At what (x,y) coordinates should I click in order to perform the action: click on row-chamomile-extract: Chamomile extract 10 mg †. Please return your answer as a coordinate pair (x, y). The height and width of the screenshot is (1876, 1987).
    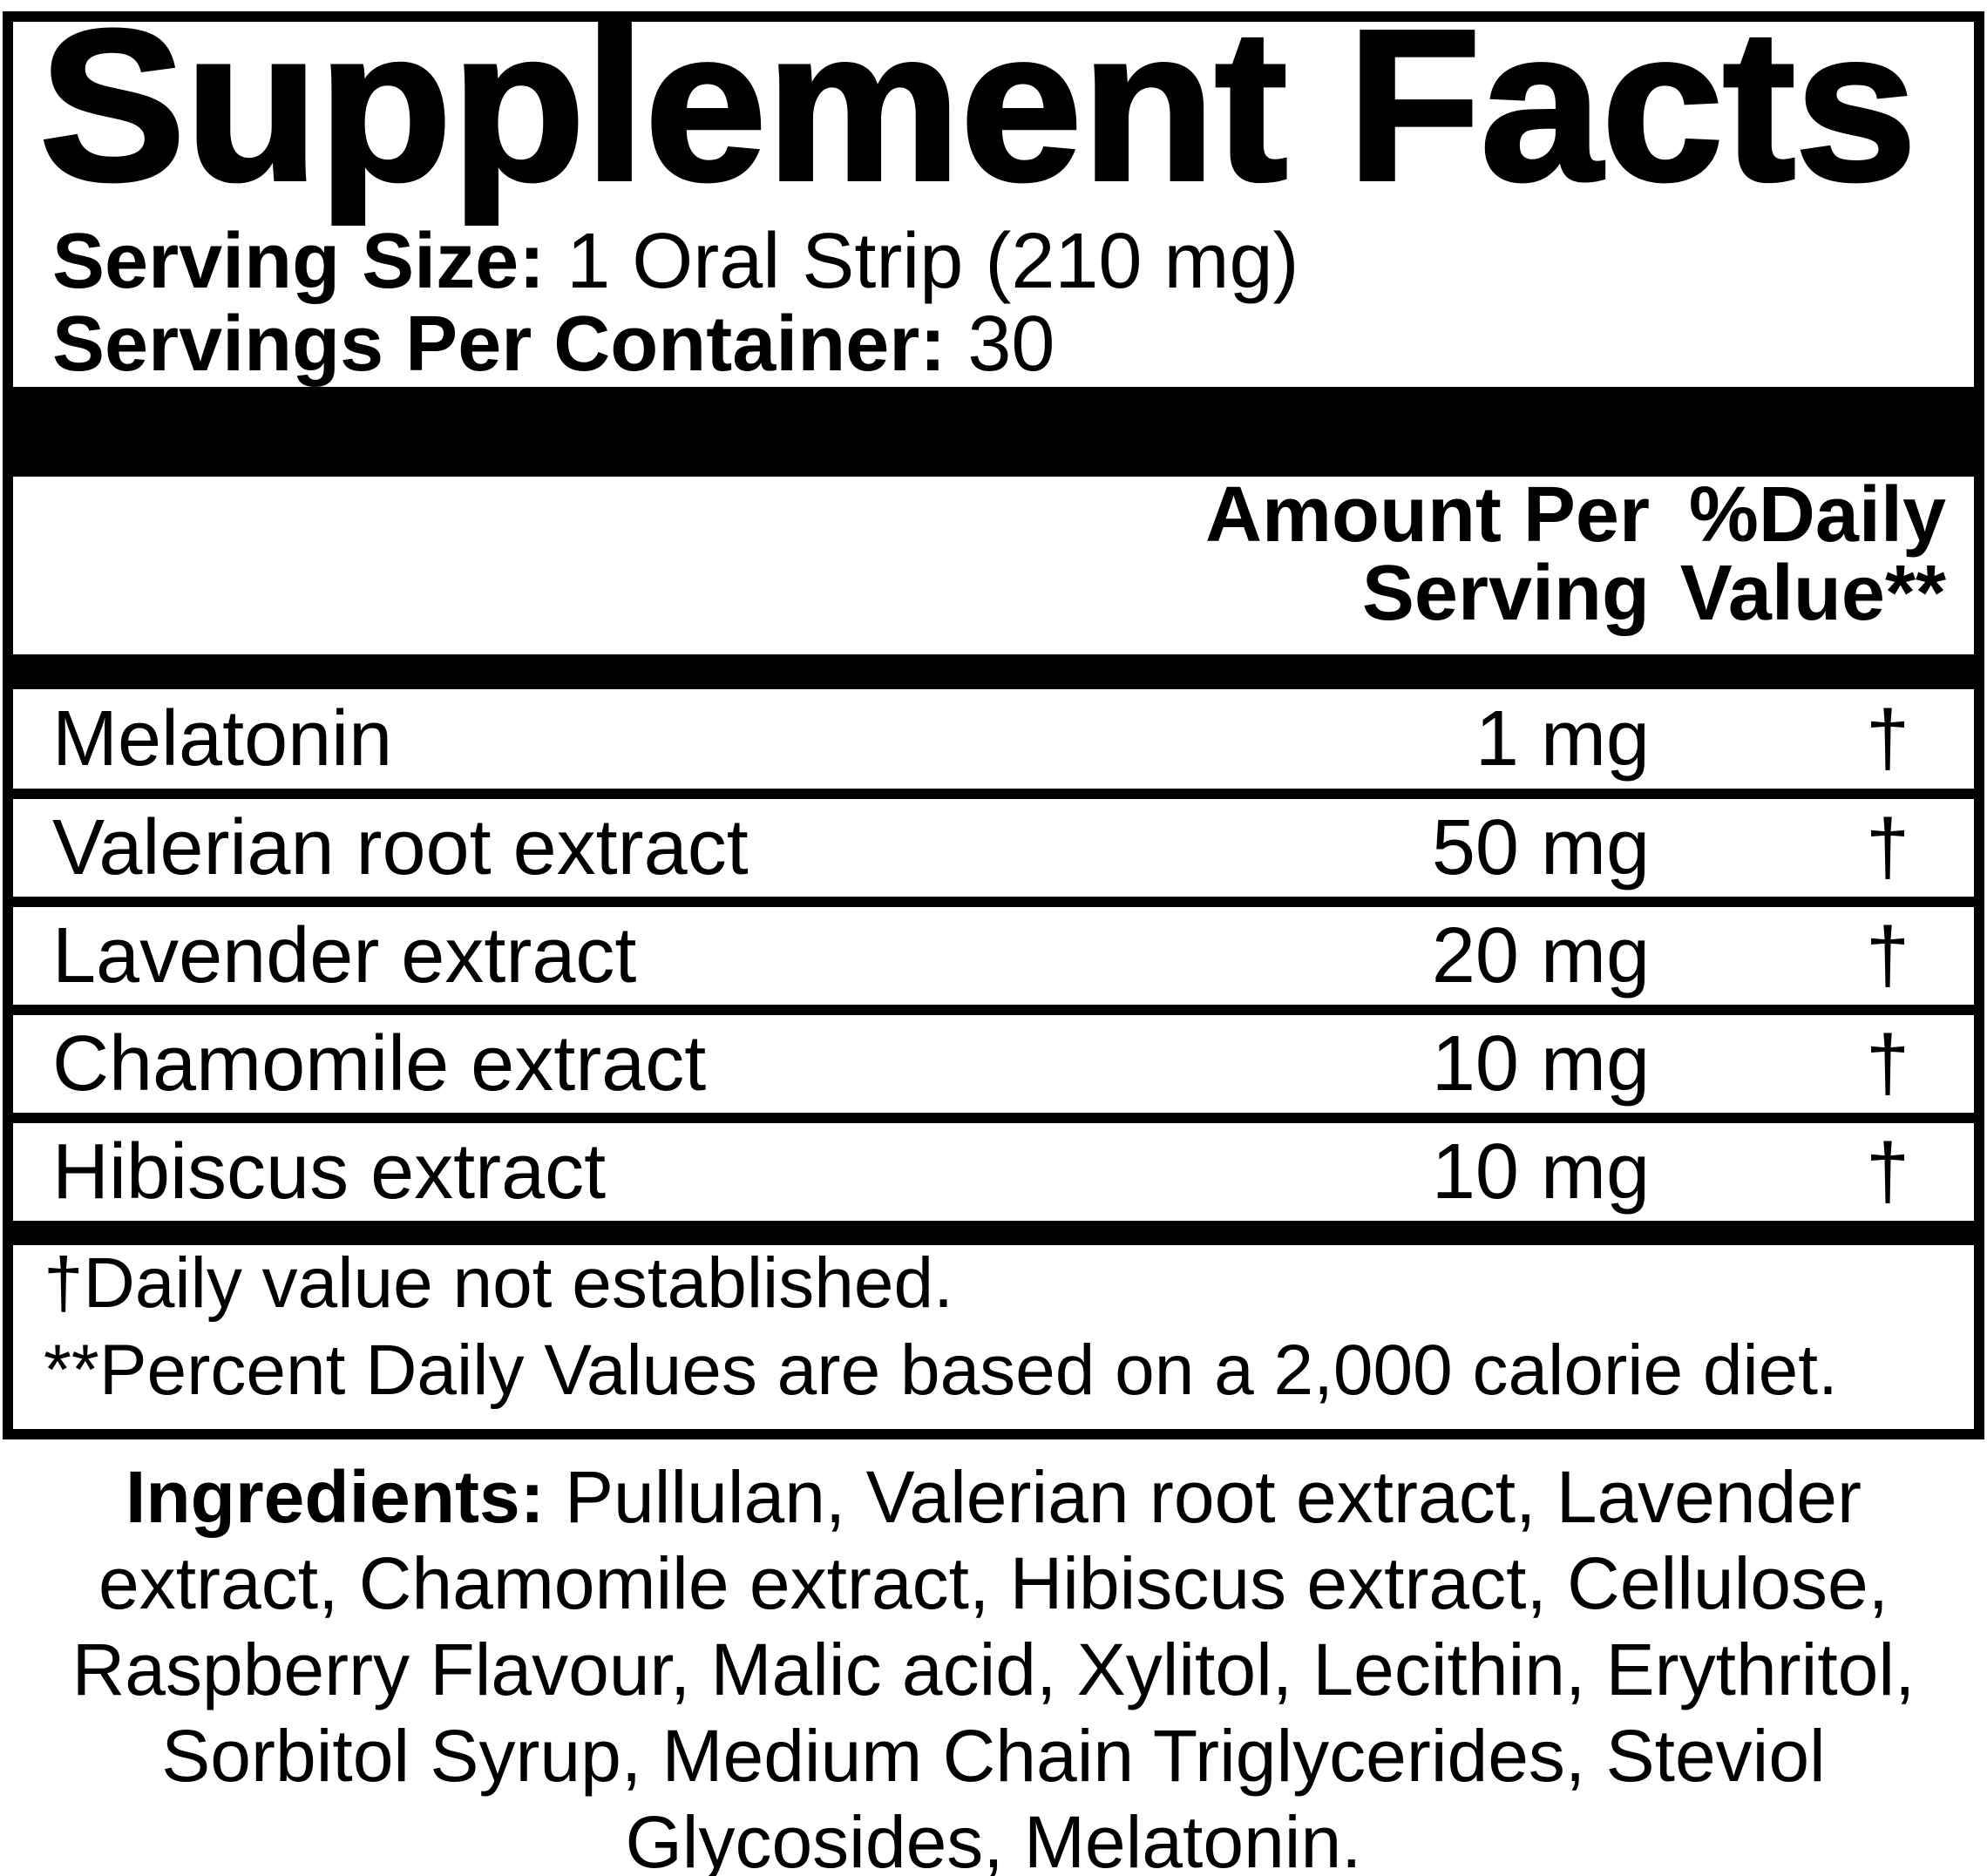
    Looking at the image, I should click on (993, 1059).